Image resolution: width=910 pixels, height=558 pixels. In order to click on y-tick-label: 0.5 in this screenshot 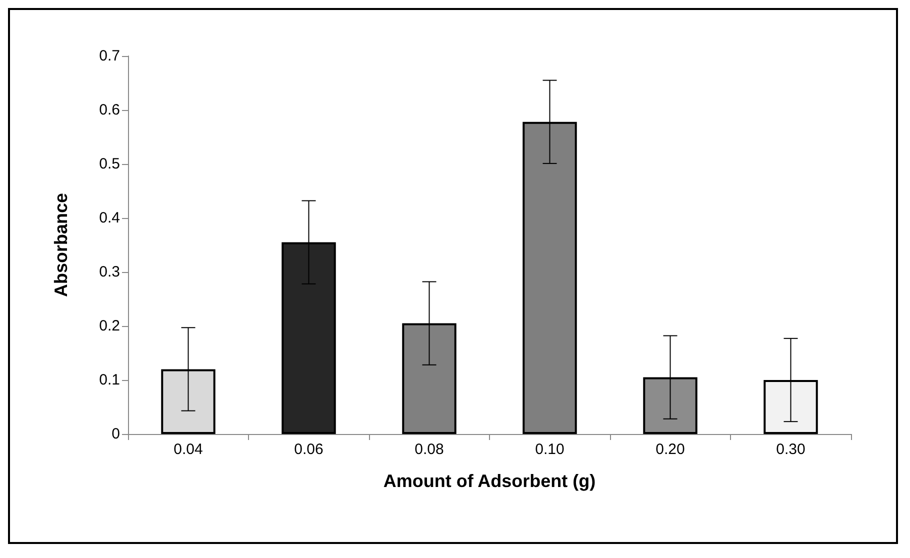, I will do `click(109, 164)`.